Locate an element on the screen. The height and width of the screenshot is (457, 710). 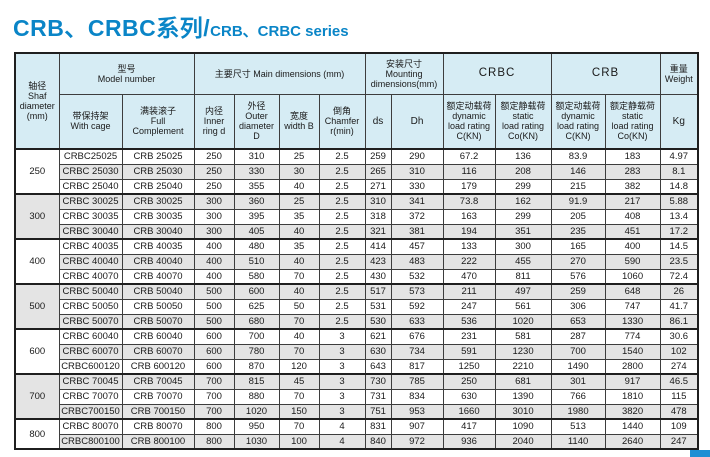
crbc-static-rating-cell: 300 is located at coordinates (523, 246).